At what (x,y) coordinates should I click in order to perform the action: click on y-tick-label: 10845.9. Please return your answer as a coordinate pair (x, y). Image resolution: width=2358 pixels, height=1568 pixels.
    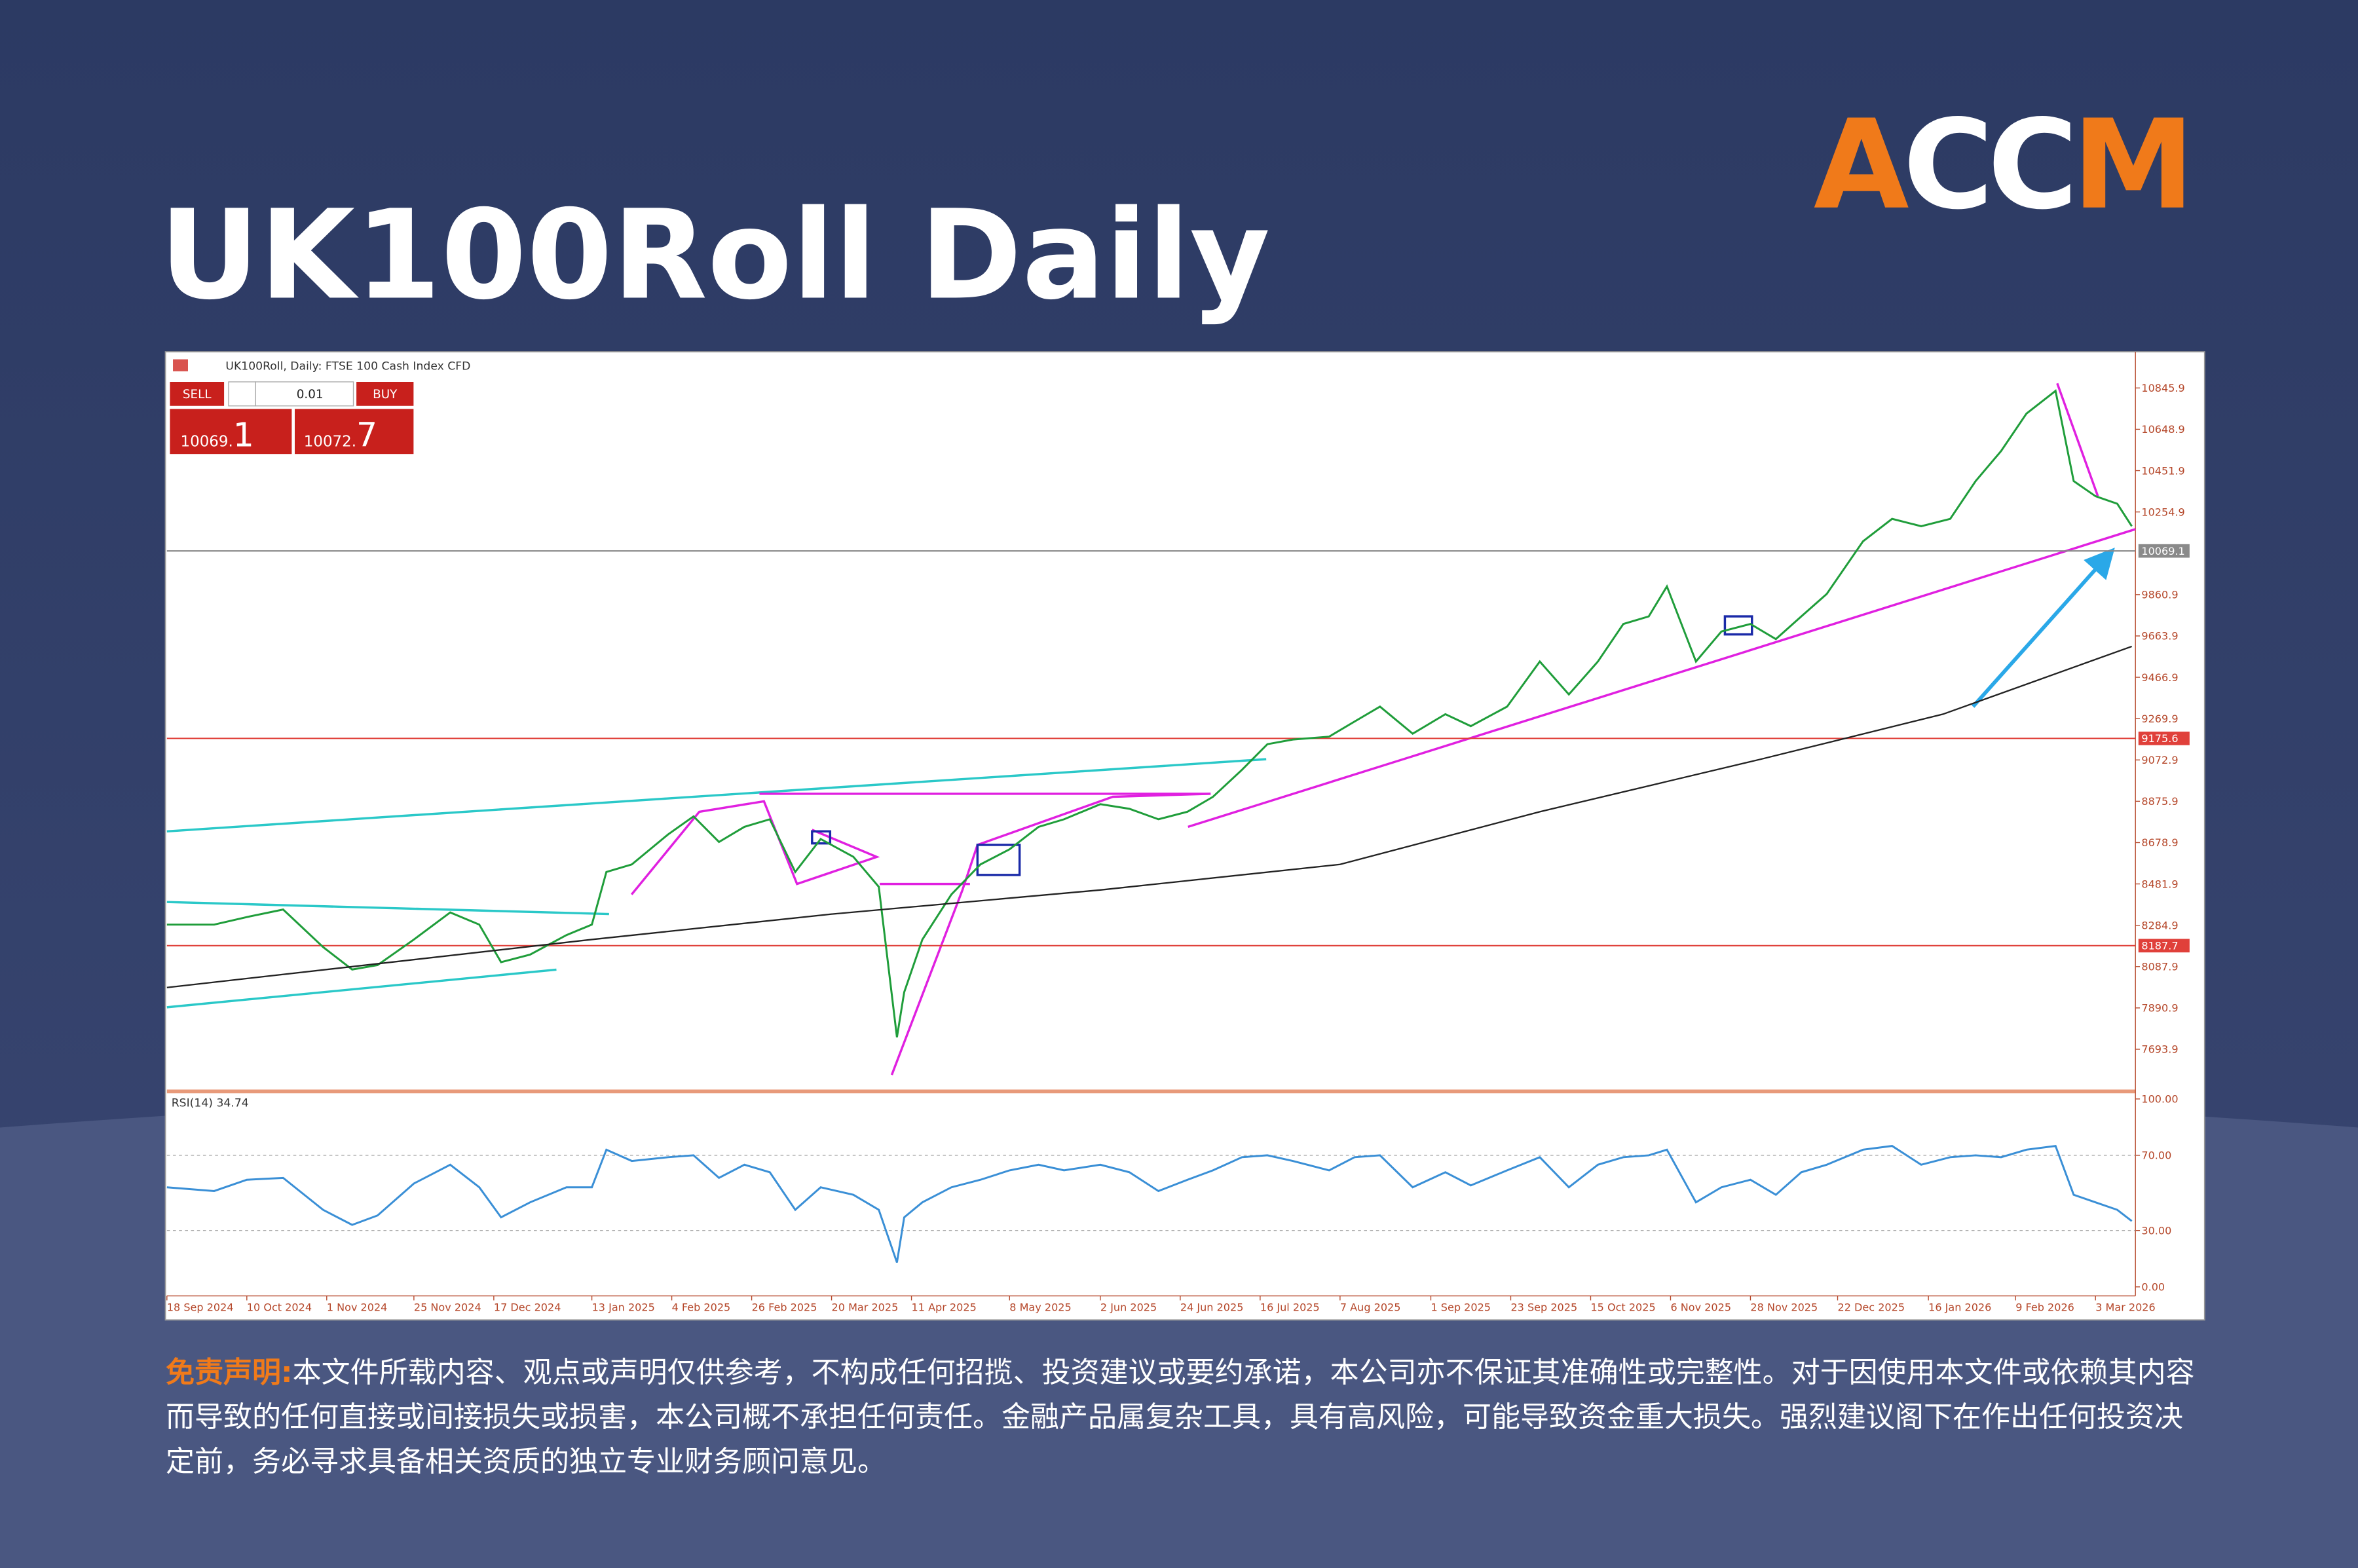
    Looking at the image, I should click on (2163, 388).